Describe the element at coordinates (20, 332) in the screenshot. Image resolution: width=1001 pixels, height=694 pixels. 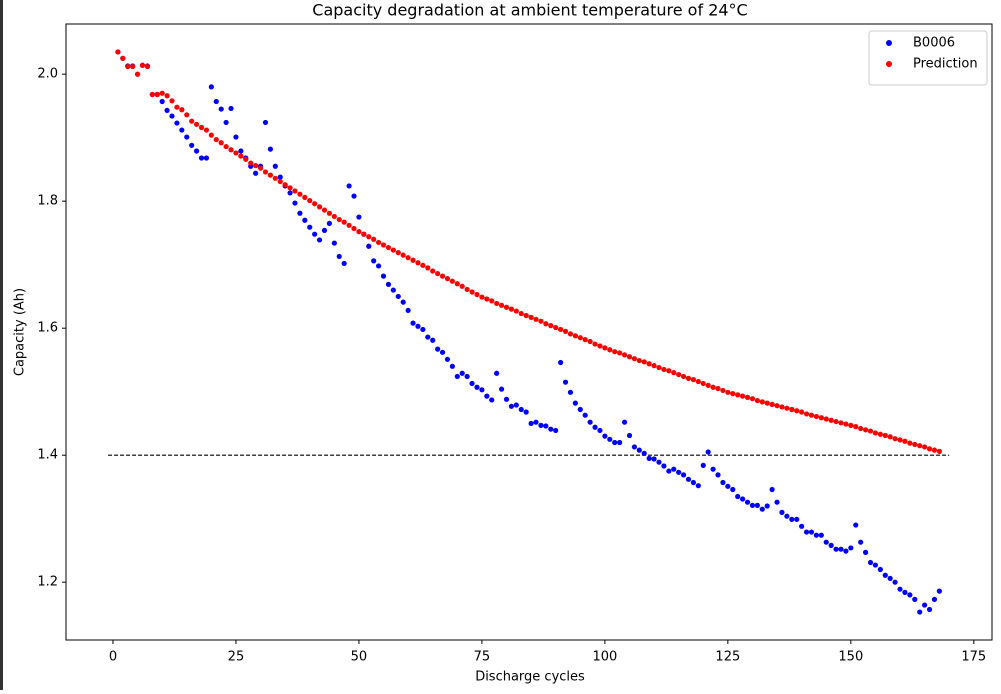
I see `y-axis-label: Capacity (Ah)` at that location.